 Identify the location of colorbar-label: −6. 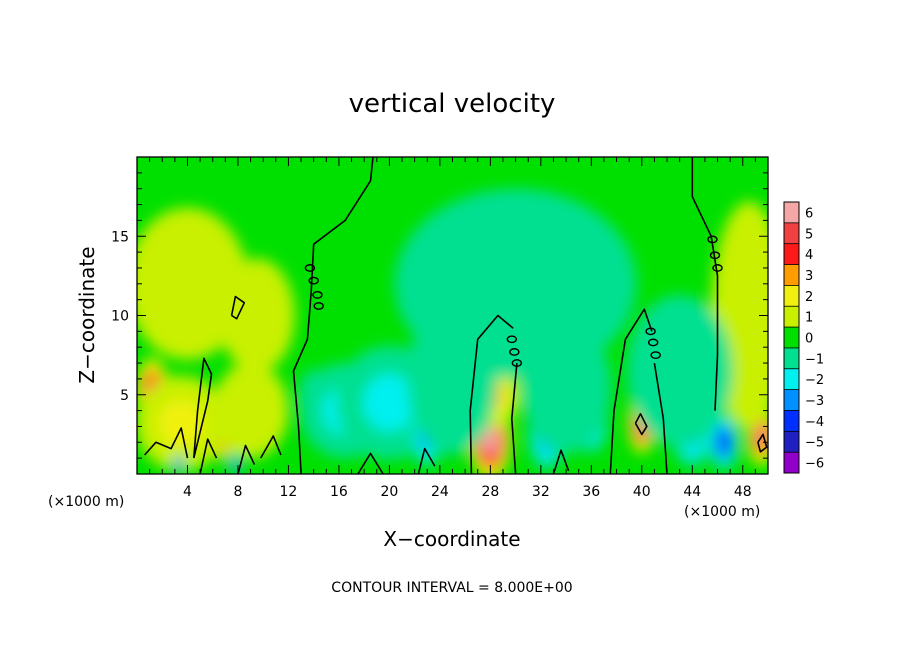
(814, 464).